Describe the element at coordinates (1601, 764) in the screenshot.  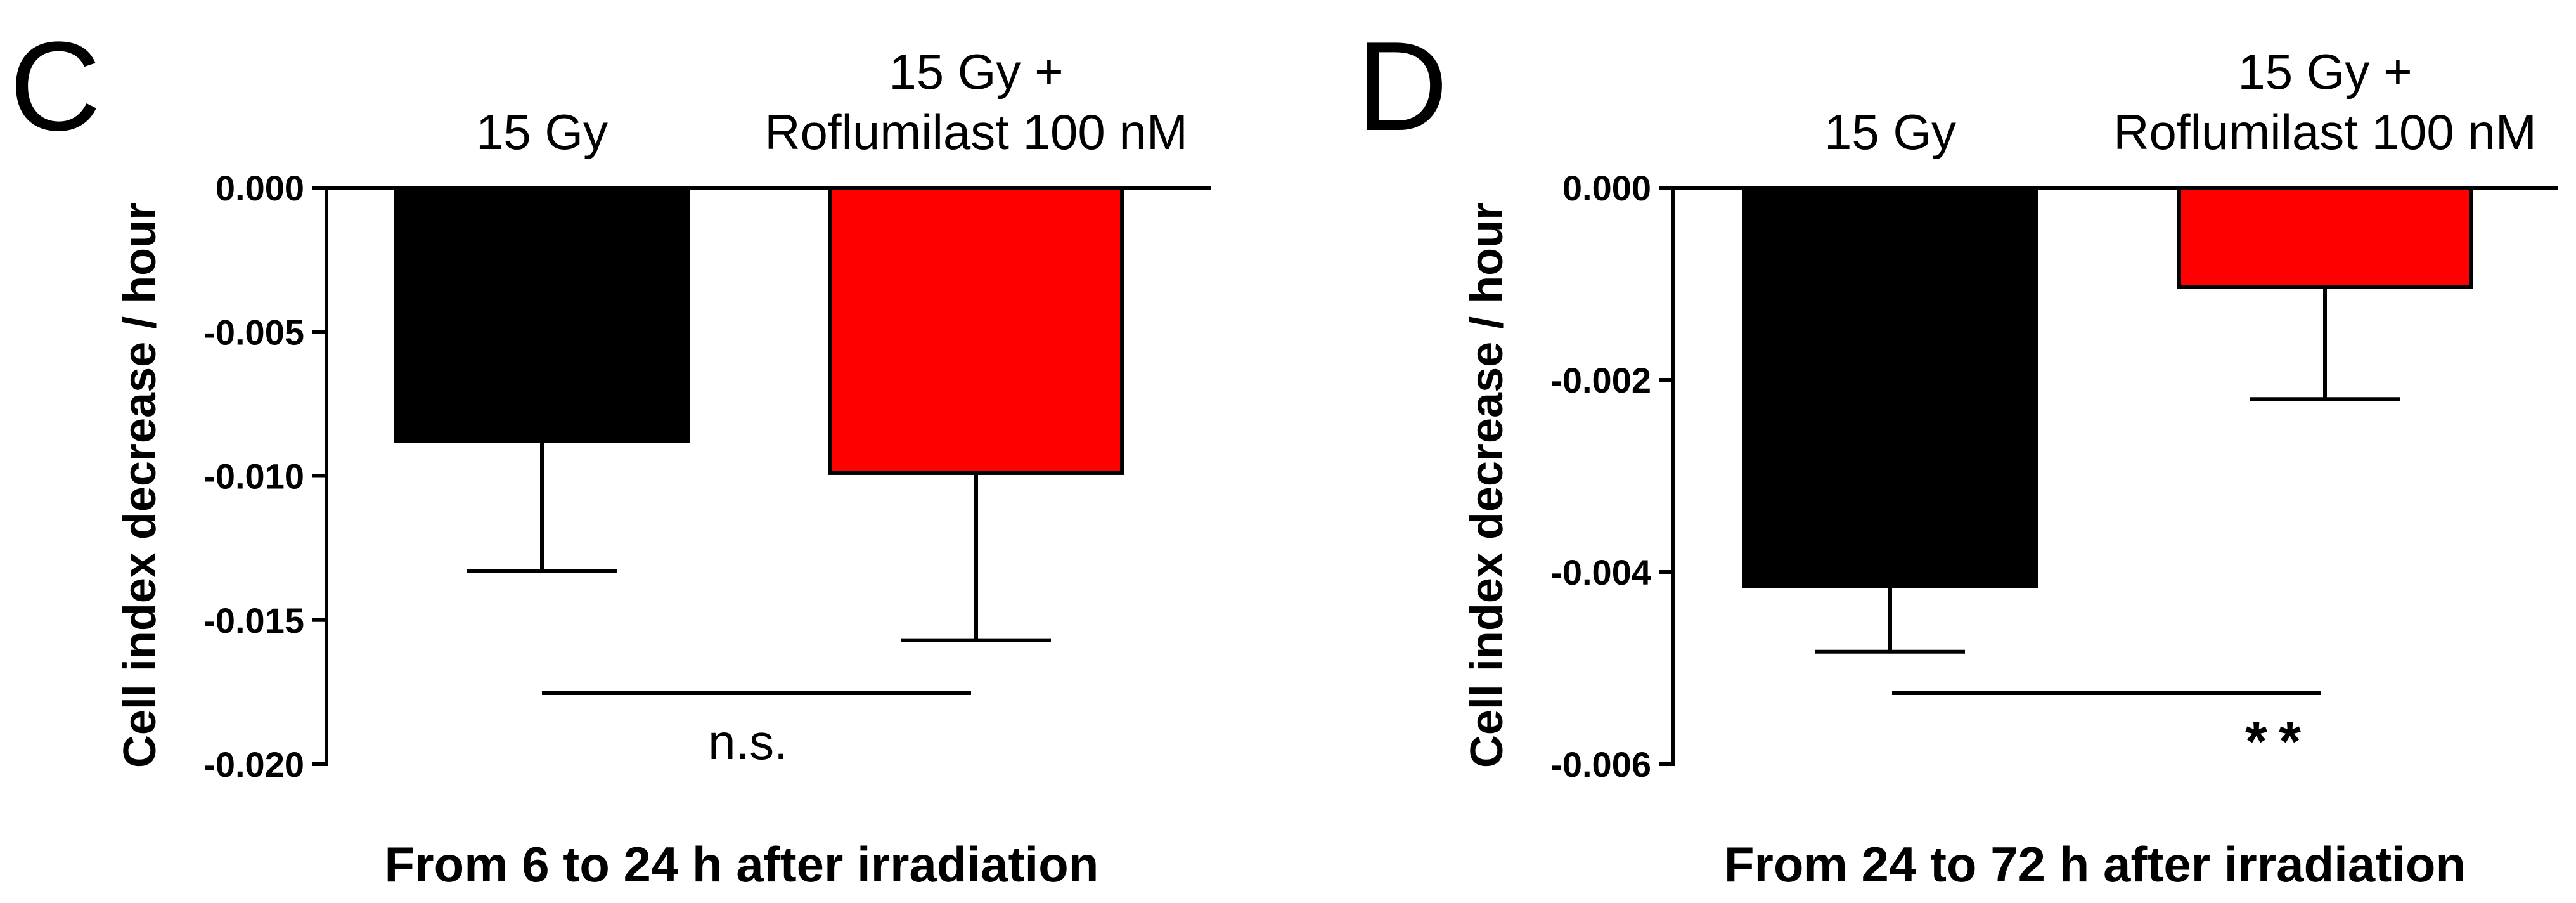
I see `y-tick-label: -0.006` at that location.